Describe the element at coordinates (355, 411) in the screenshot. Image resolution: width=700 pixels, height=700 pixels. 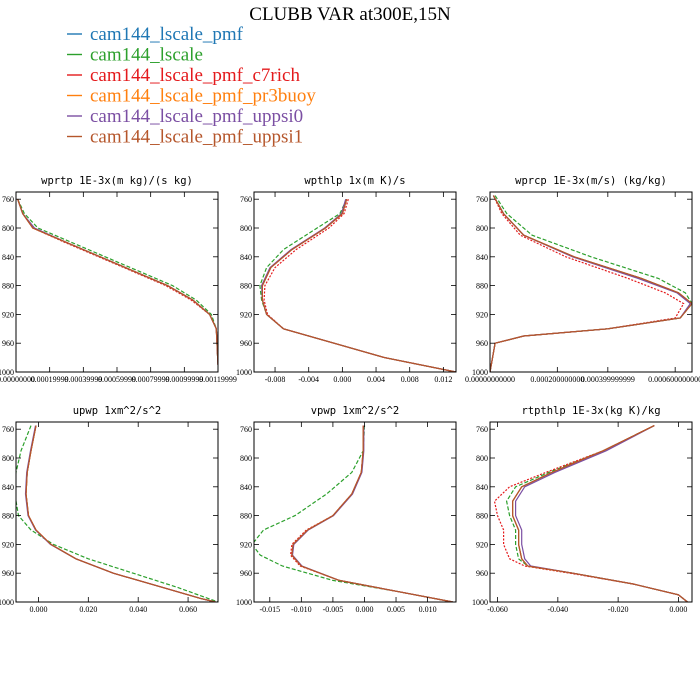
I see `panel-title: vpwp 1xm^2/s^2` at that location.